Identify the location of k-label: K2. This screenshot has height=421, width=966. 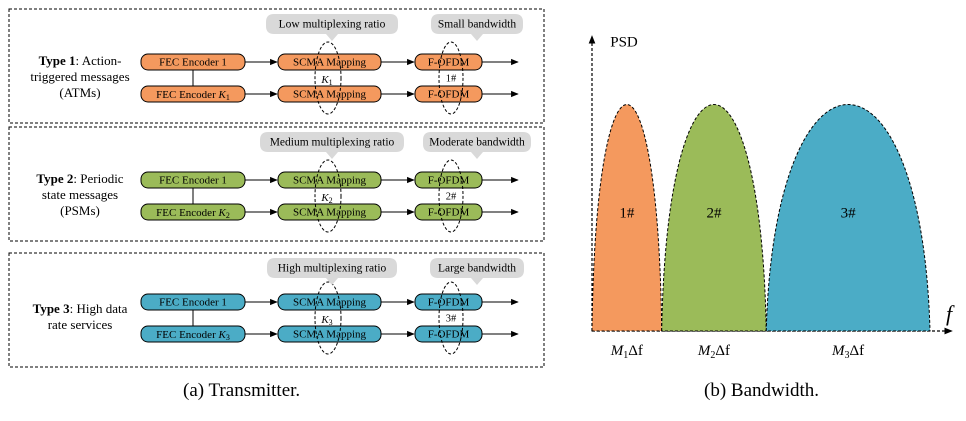
(326, 198).